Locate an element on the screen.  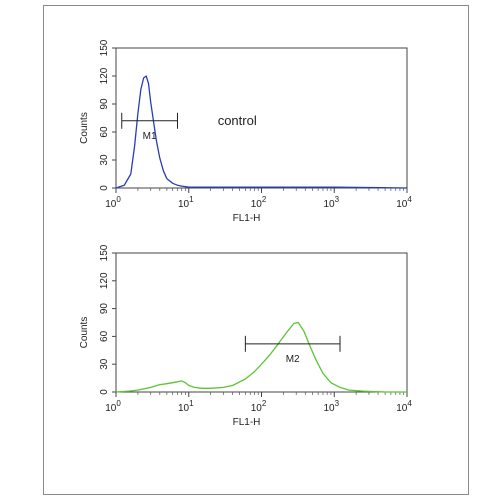
gate-marker: M1 is located at coordinates (149, 127).